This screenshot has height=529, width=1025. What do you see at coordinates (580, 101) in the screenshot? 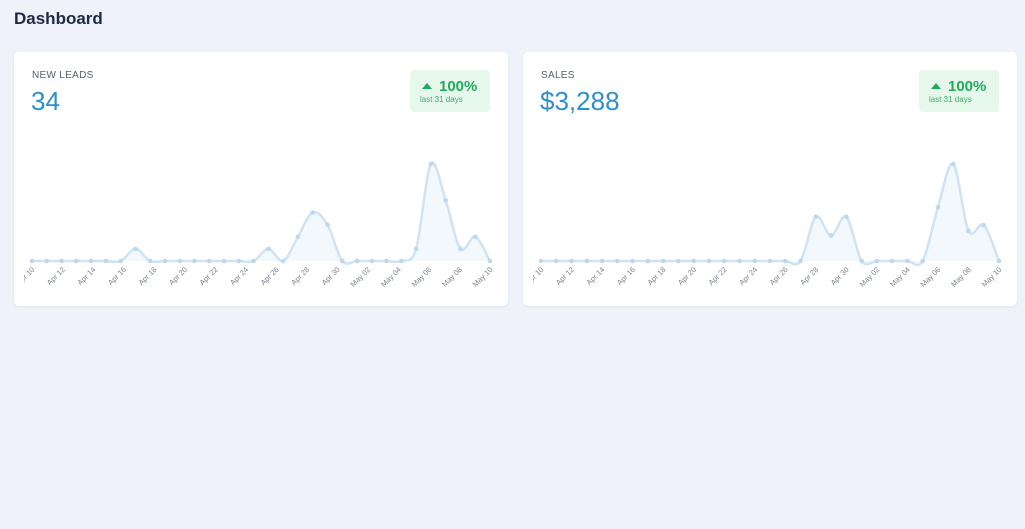
I see `card-value: $3,288` at bounding box center [580, 101].